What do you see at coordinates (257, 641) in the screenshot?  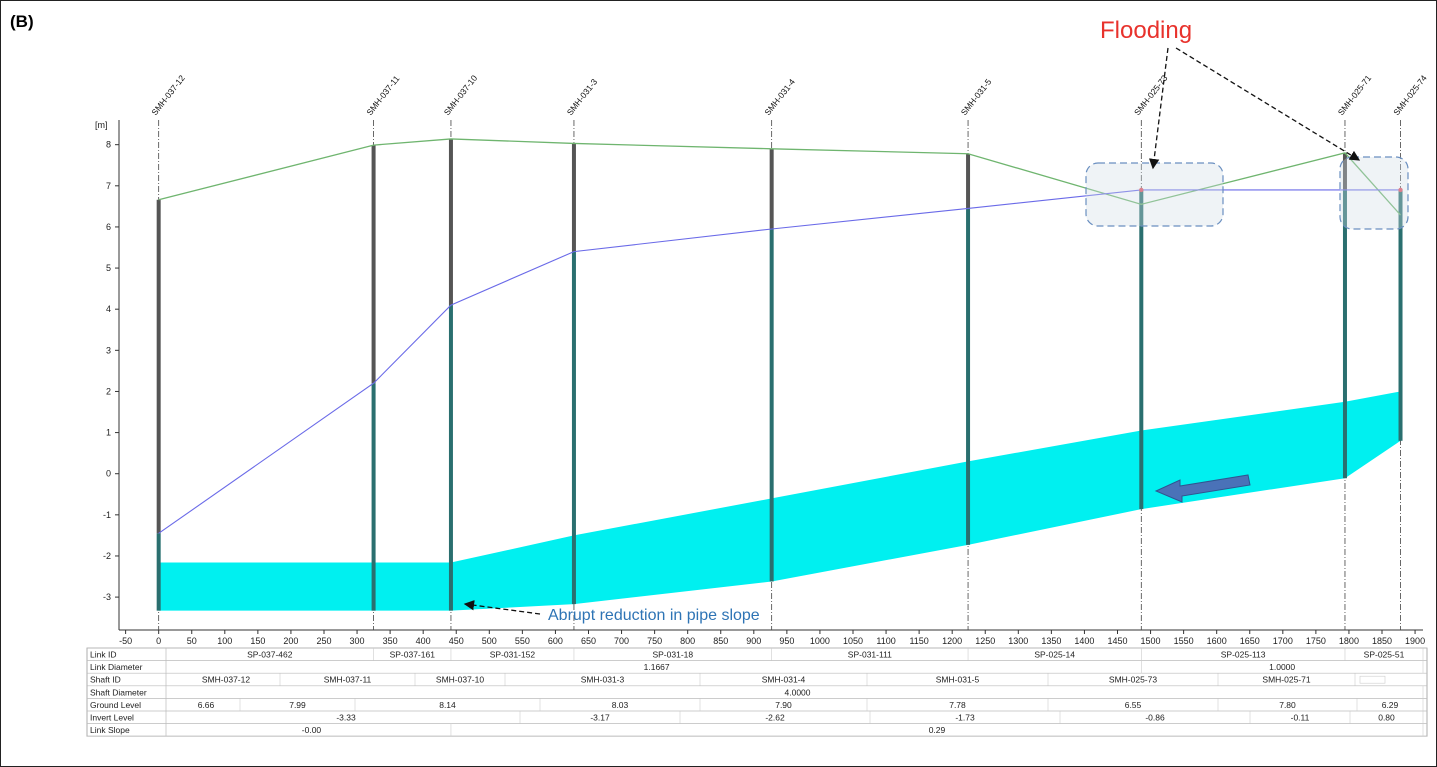 I see `x-tick-label: 150` at bounding box center [257, 641].